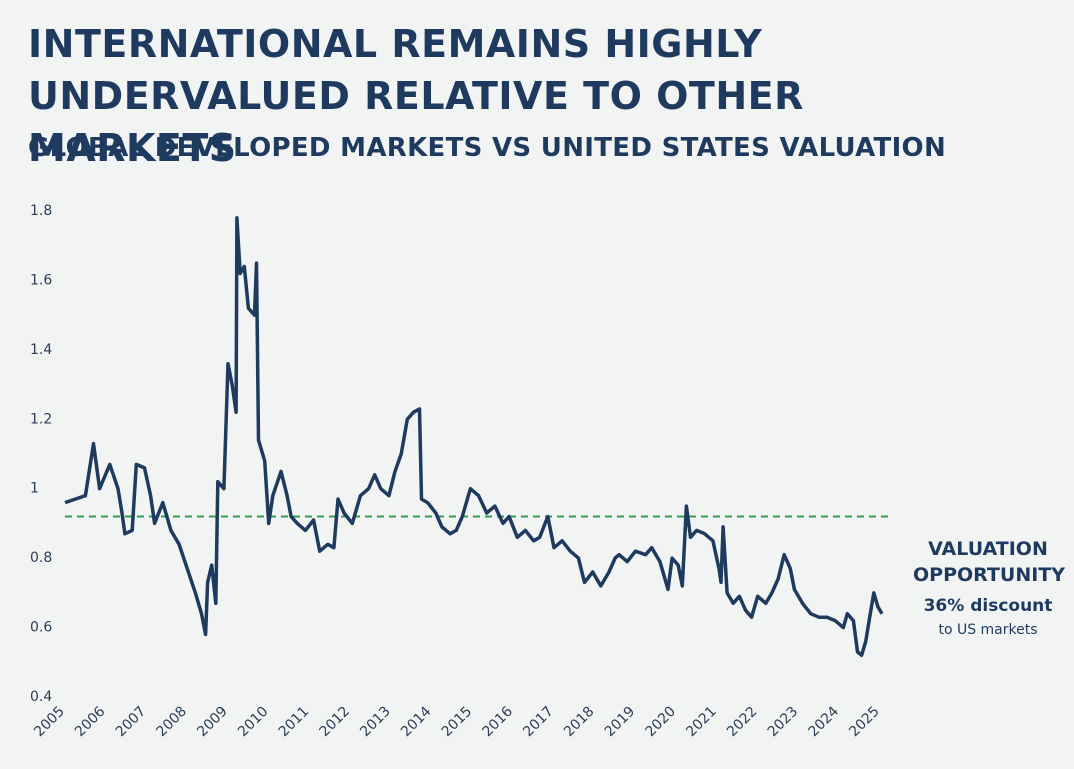  Describe the element at coordinates (661, 722) in the screenshot. I see `x-tick-label: 2020` at that location.